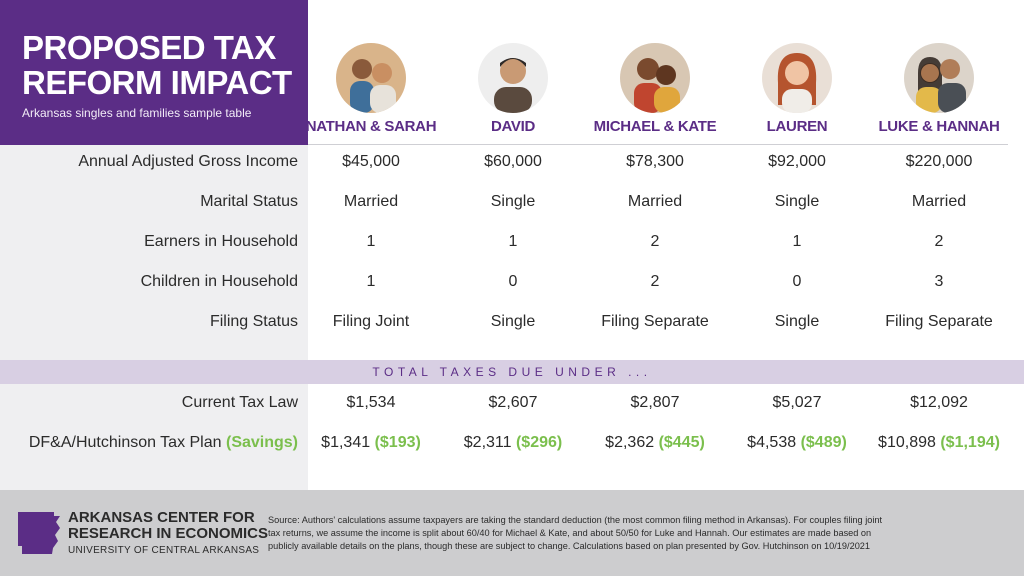 This screenshot has height=576, width=1024. Describe the element at coordinates (655, 126) in the screenshot. I see `person-name: MICHAEL & KATE` at that location.